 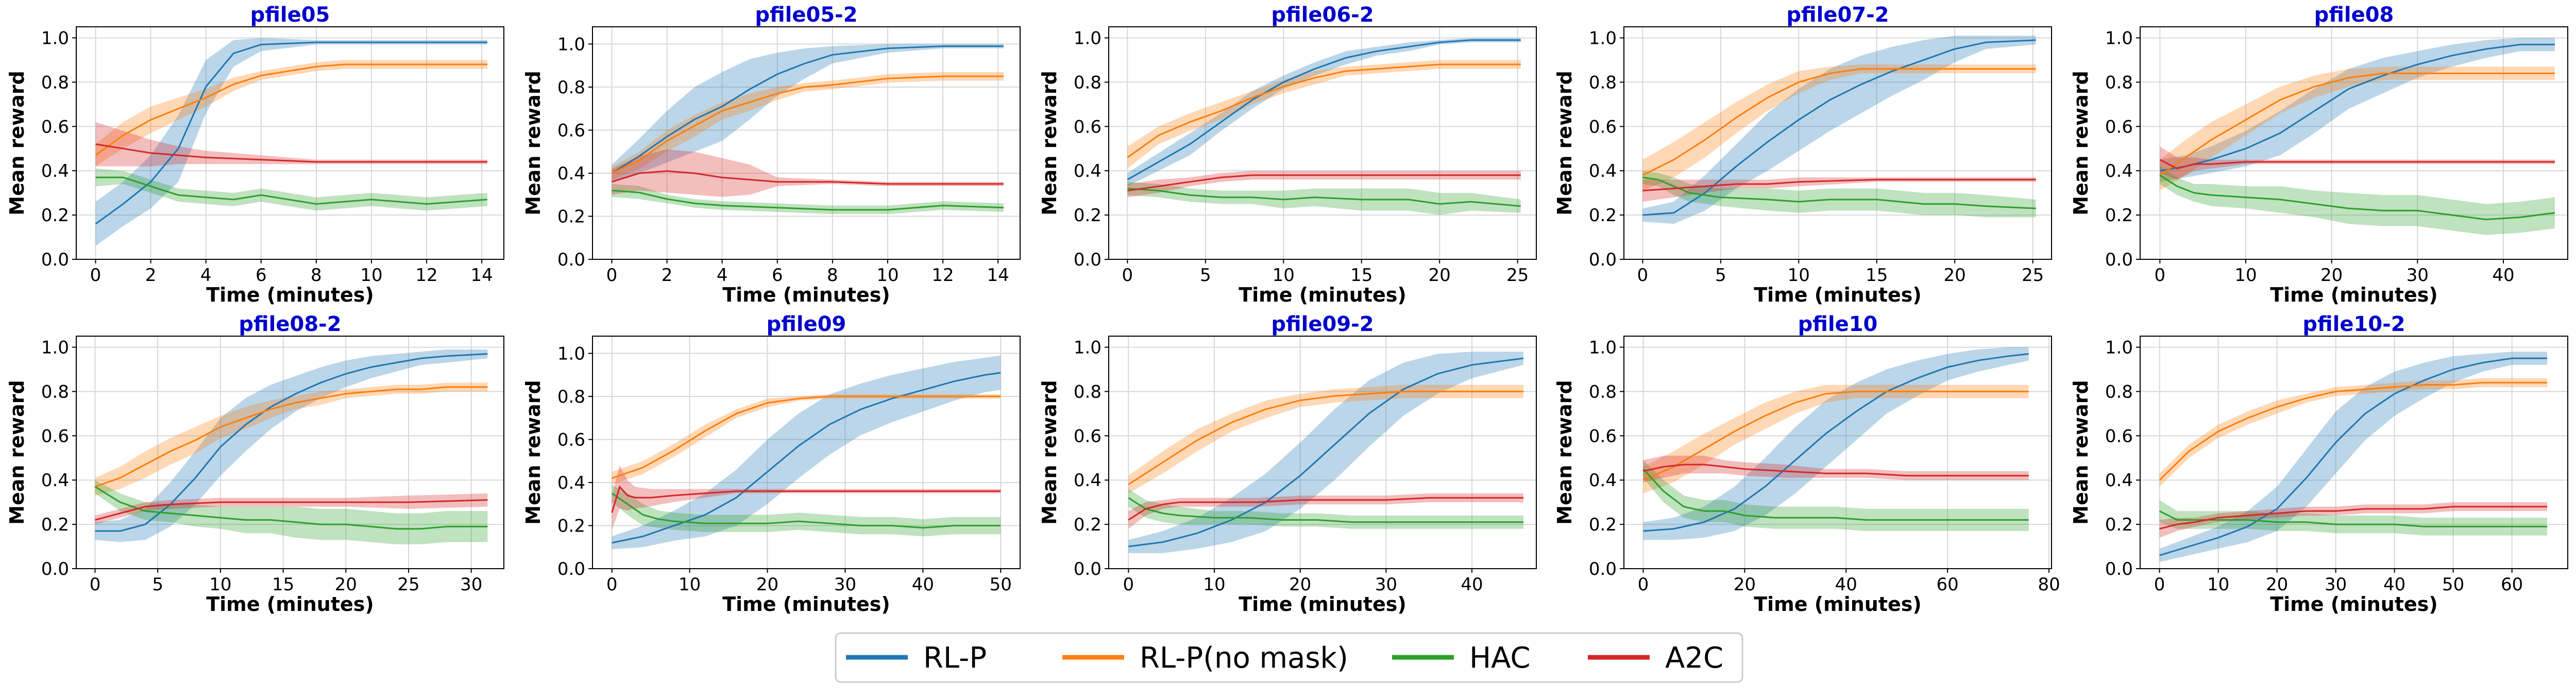 I want to click on series-band-a2c, so click(x=808, y=174).